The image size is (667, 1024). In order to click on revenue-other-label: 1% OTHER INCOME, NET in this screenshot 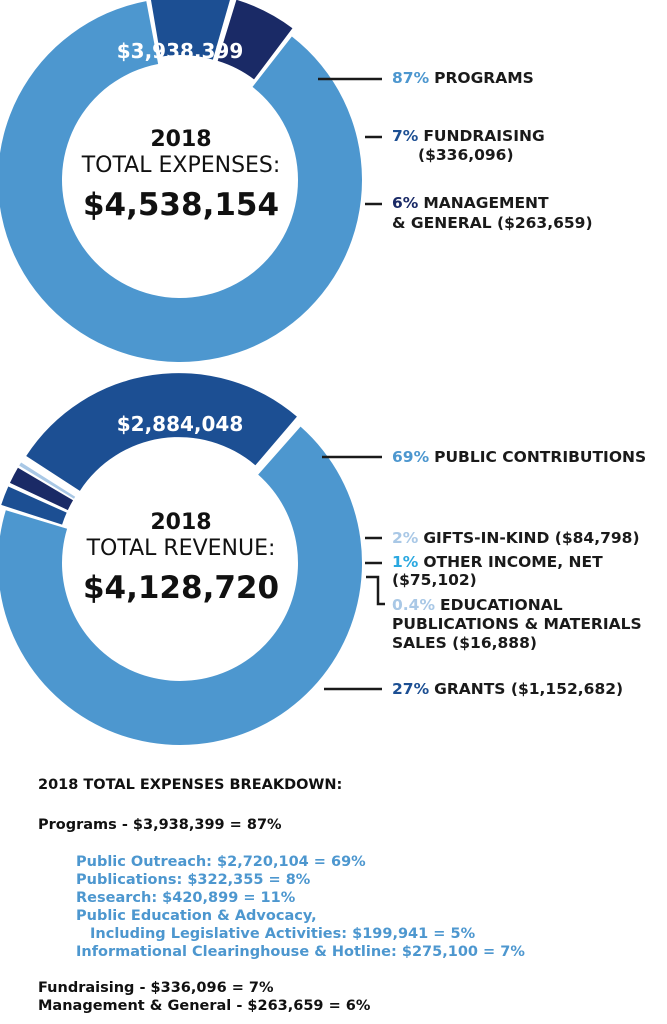, I will do `click(497, 562)`.